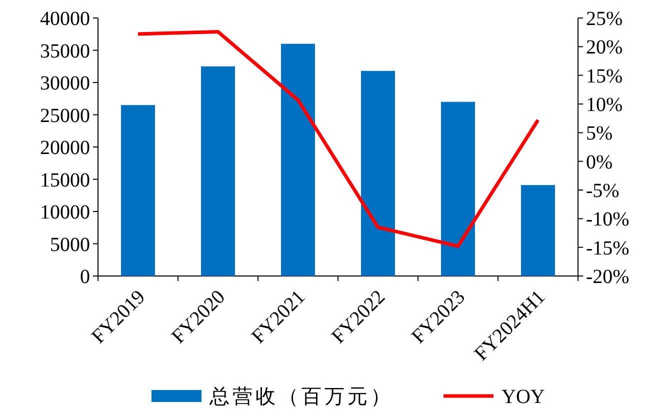 The image size is (651, 419). What do you see at coordinates (599, 133) in the screenshot?
I see `y2-tick-label: 5%` at bounding box center [599, 133].